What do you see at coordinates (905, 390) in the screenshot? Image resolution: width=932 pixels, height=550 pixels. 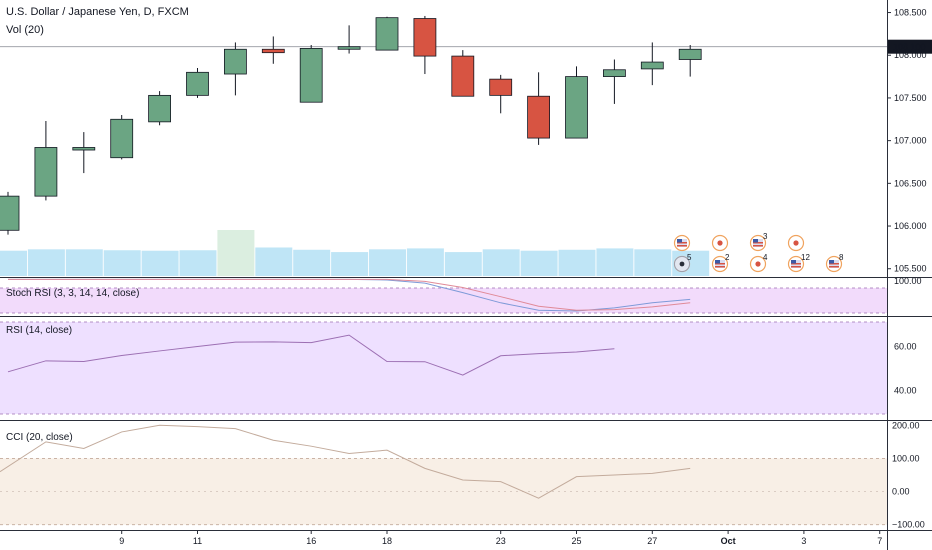 I see `rsi-tick-label: 40.00` at bounding box center [905, 390].